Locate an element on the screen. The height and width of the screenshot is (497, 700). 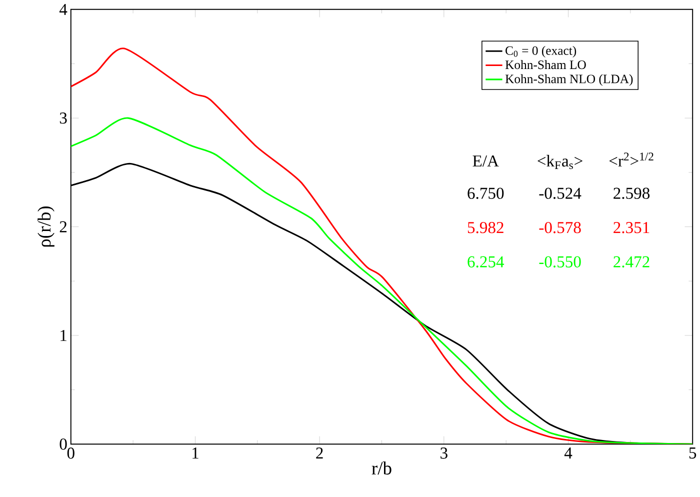
x-axis-title: r/b is located at coordinates (382, 467).